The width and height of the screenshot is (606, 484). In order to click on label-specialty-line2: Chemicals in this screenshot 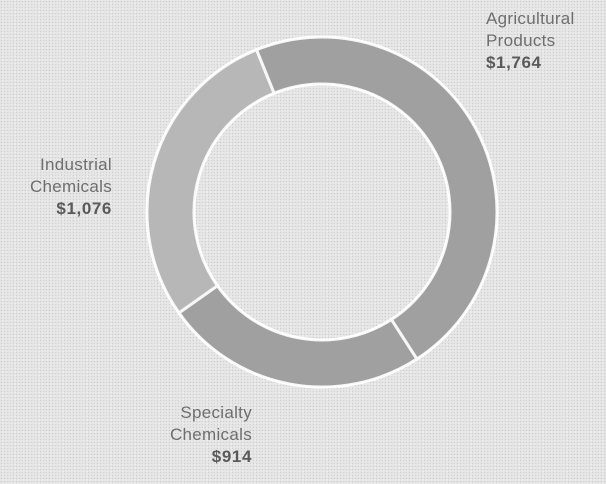, I will do `click(210, 434)`.